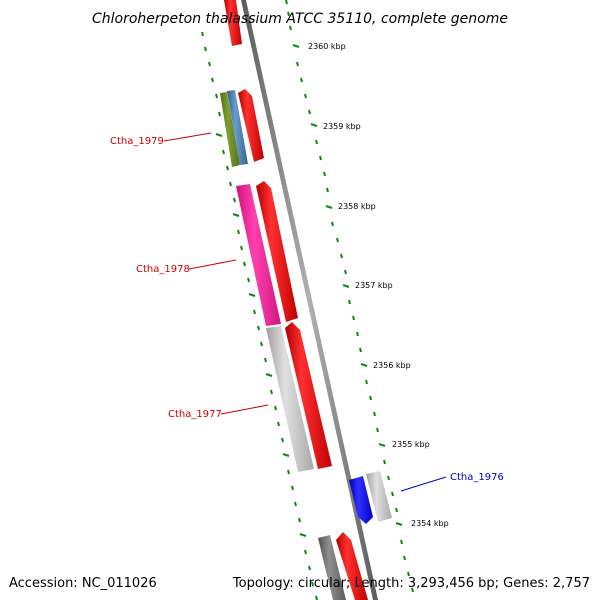 This screenshot has height=600, width=600. Describe the element at coordinates (374, 285) in the screenshot. I see `tick-label-2357: 2357 kbp` at that location.